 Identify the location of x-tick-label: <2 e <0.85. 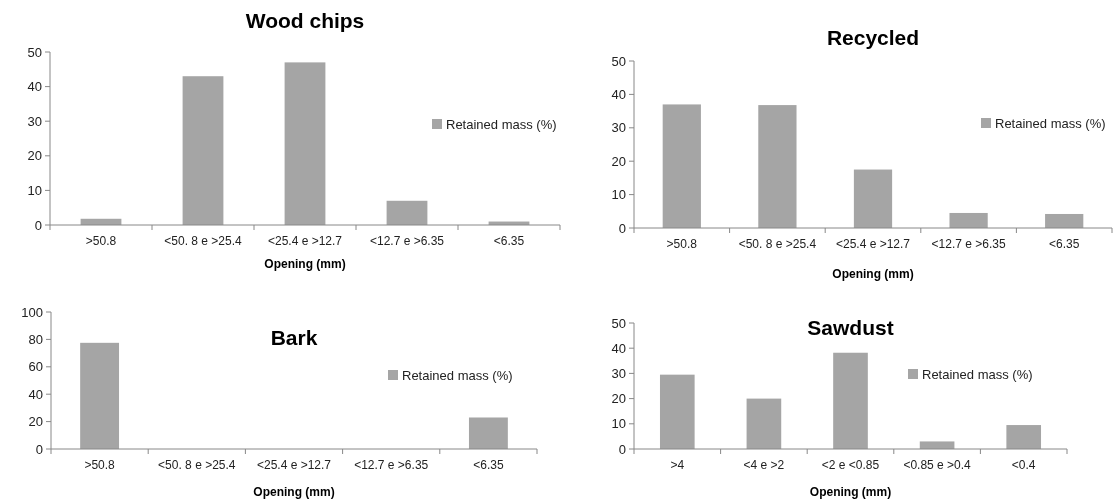
(850, 465).